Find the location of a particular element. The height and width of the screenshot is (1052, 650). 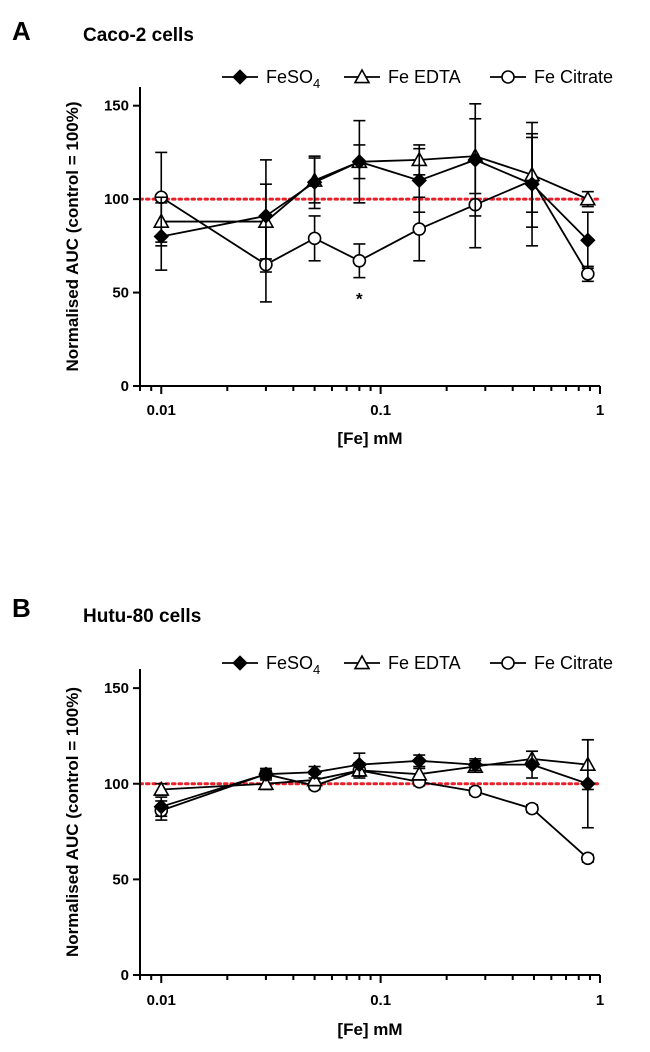

chart-title: Hutu-80 cells is located at coordinates (142, 616).